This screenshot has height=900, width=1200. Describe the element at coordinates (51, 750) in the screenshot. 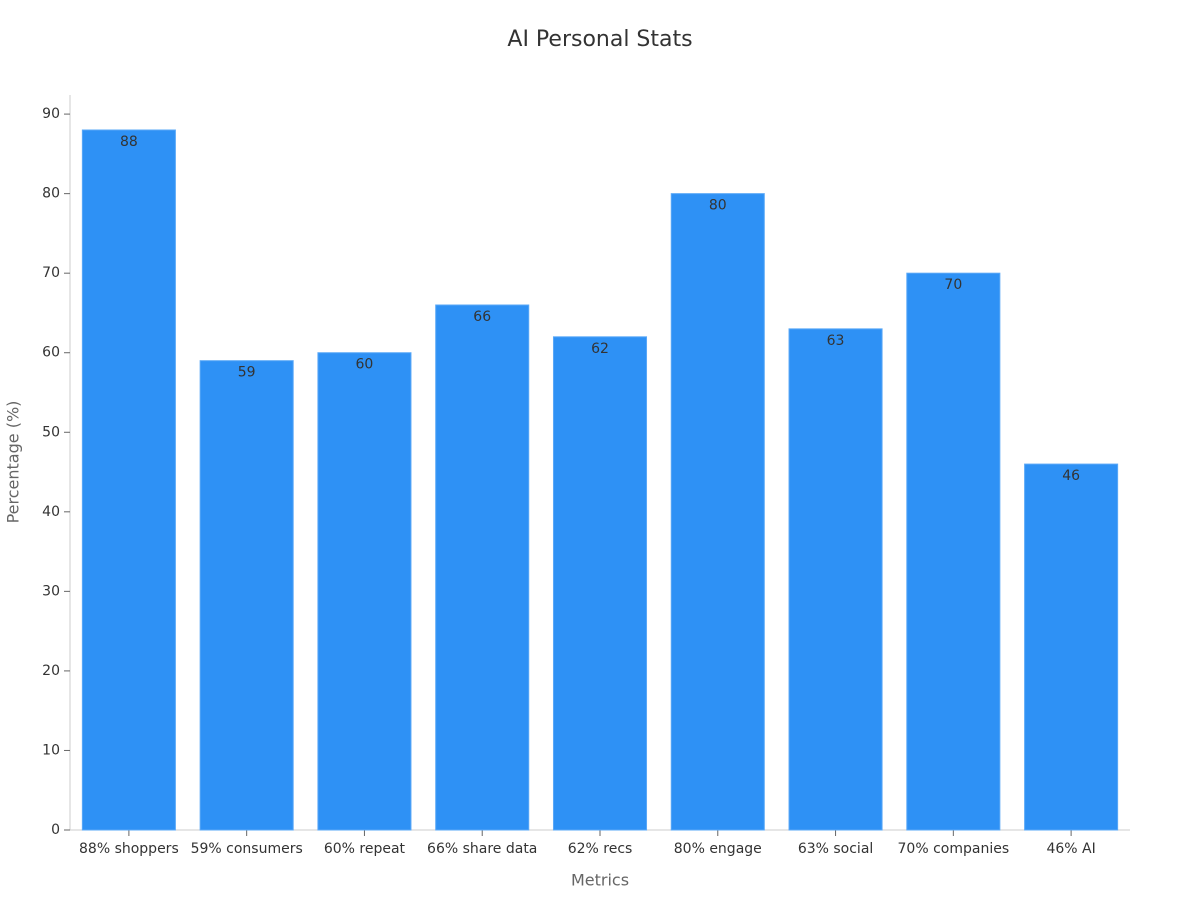

I see `y-tick-label: 10` at that location.